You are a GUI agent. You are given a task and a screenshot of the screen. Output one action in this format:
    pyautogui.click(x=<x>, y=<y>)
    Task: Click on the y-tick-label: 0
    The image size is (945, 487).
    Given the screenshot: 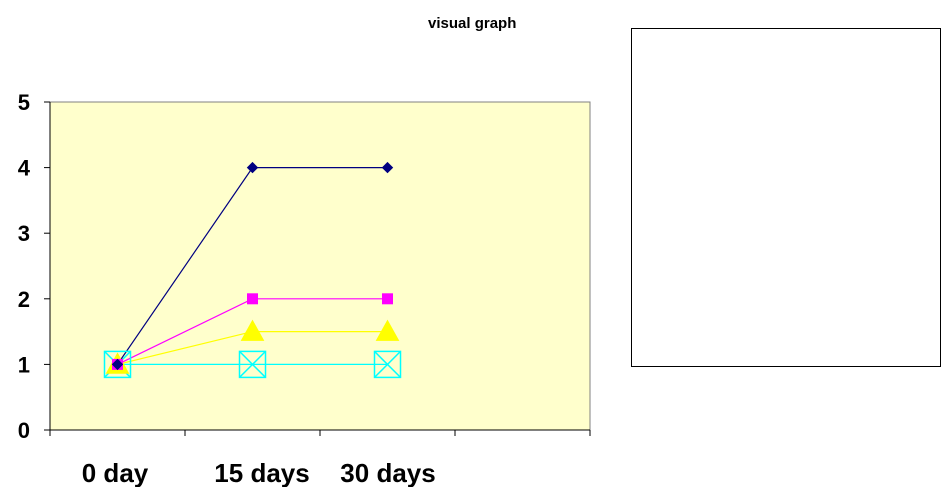 What is the action you would take?
    pyautogui.click(x=24, y=430)
    